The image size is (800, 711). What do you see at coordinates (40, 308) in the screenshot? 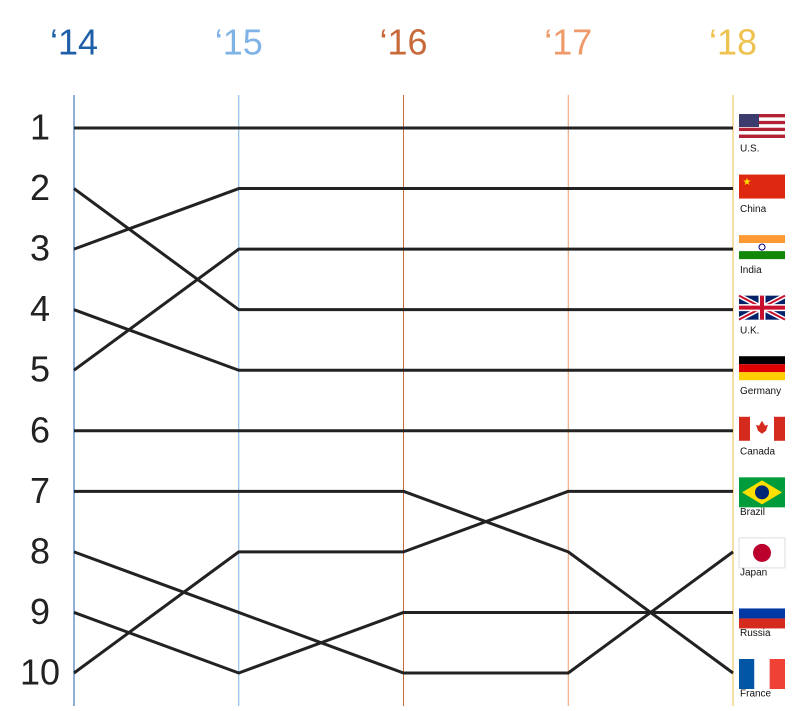
I see `y-tick-label: 4` at bounding box center [40, 308].